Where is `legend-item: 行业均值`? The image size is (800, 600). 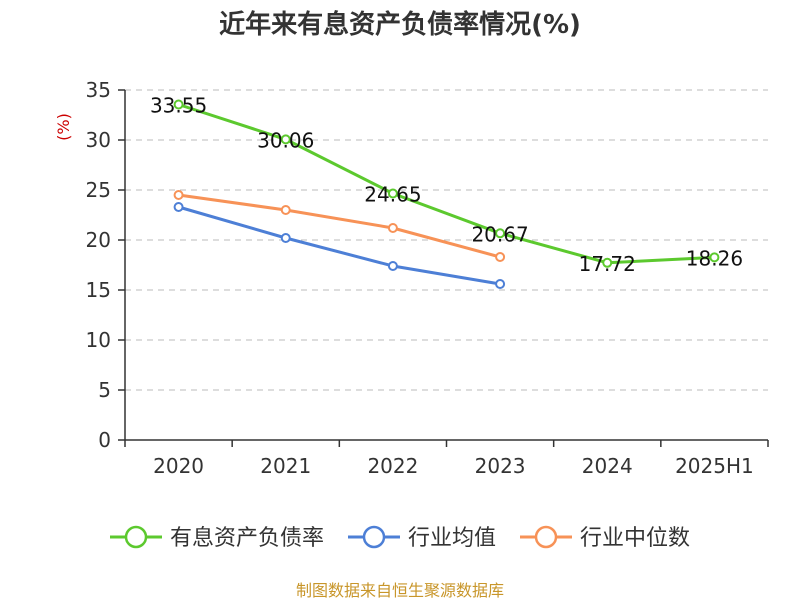 legend-item: 行业均值 is located at coordinates (422, 538).